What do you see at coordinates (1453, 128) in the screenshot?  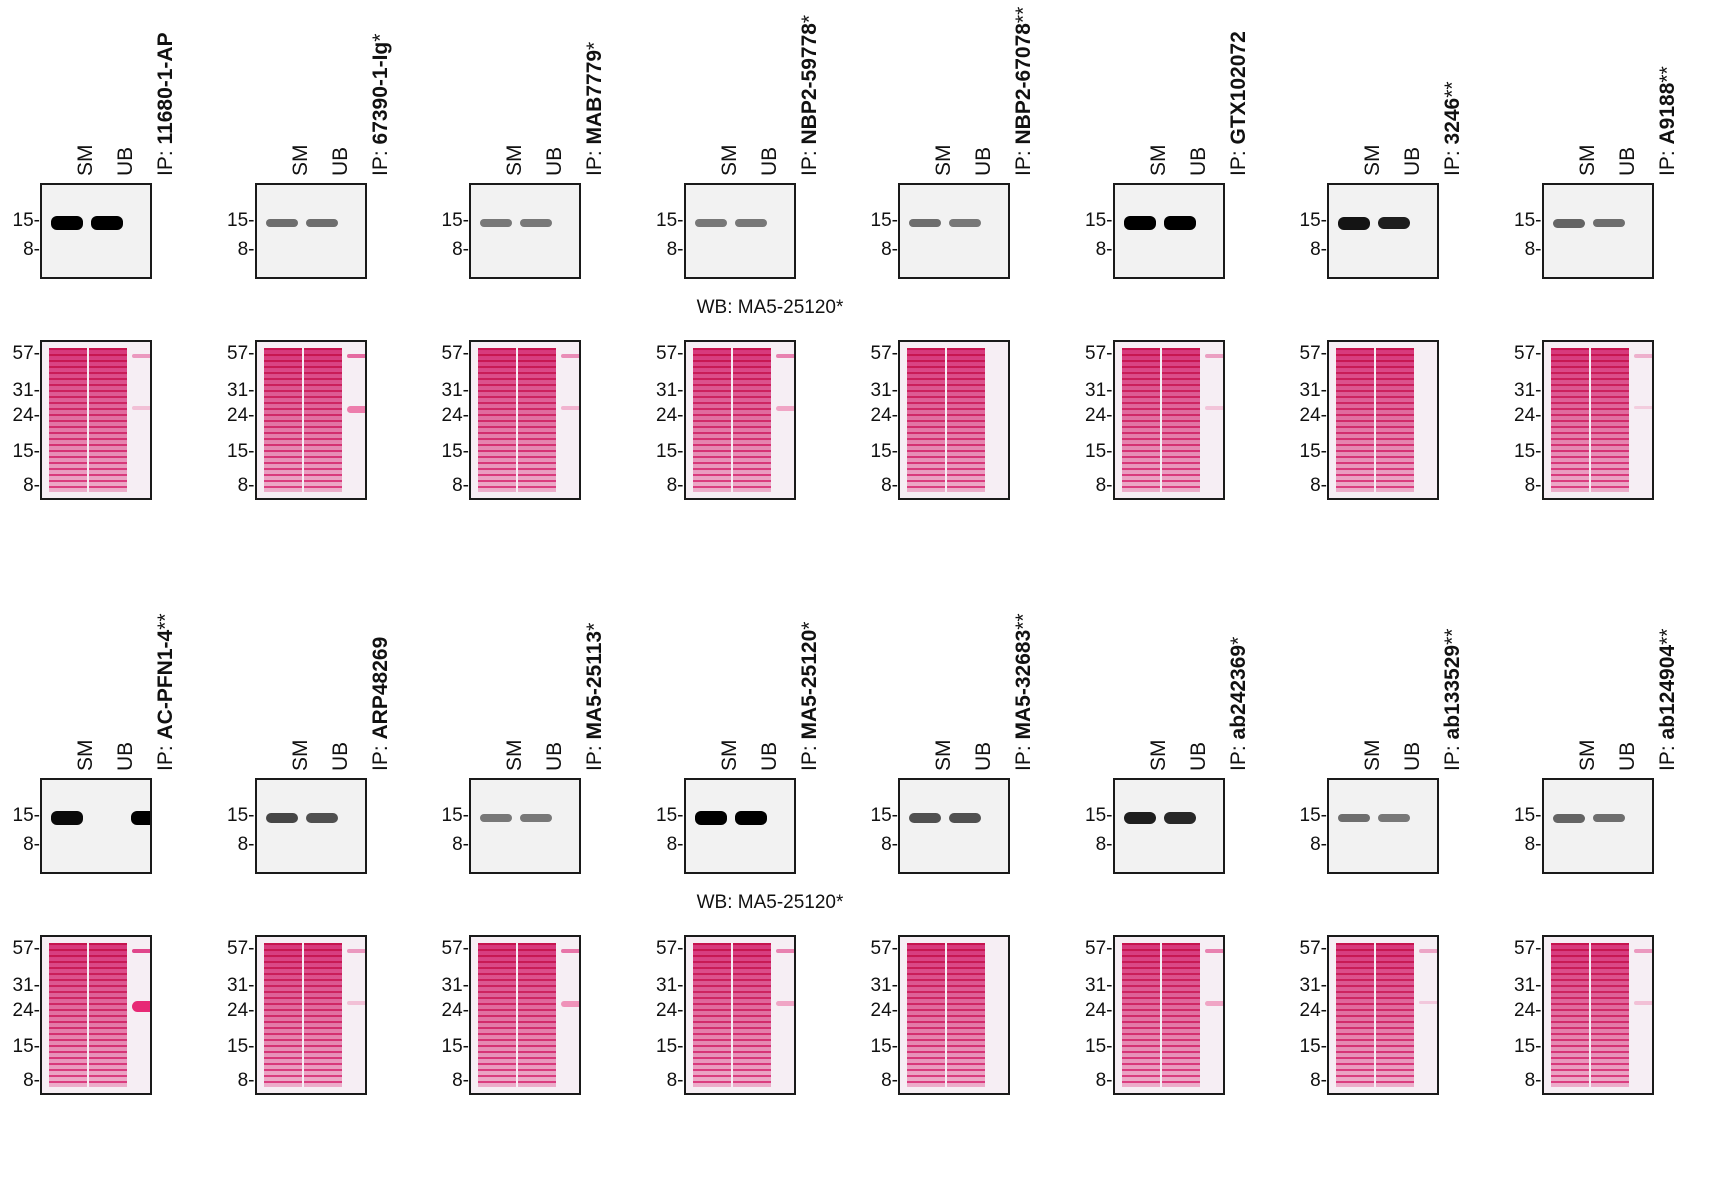 I see `lane-label-ip: IP: 3246**` at bounding box center [1453, 128].